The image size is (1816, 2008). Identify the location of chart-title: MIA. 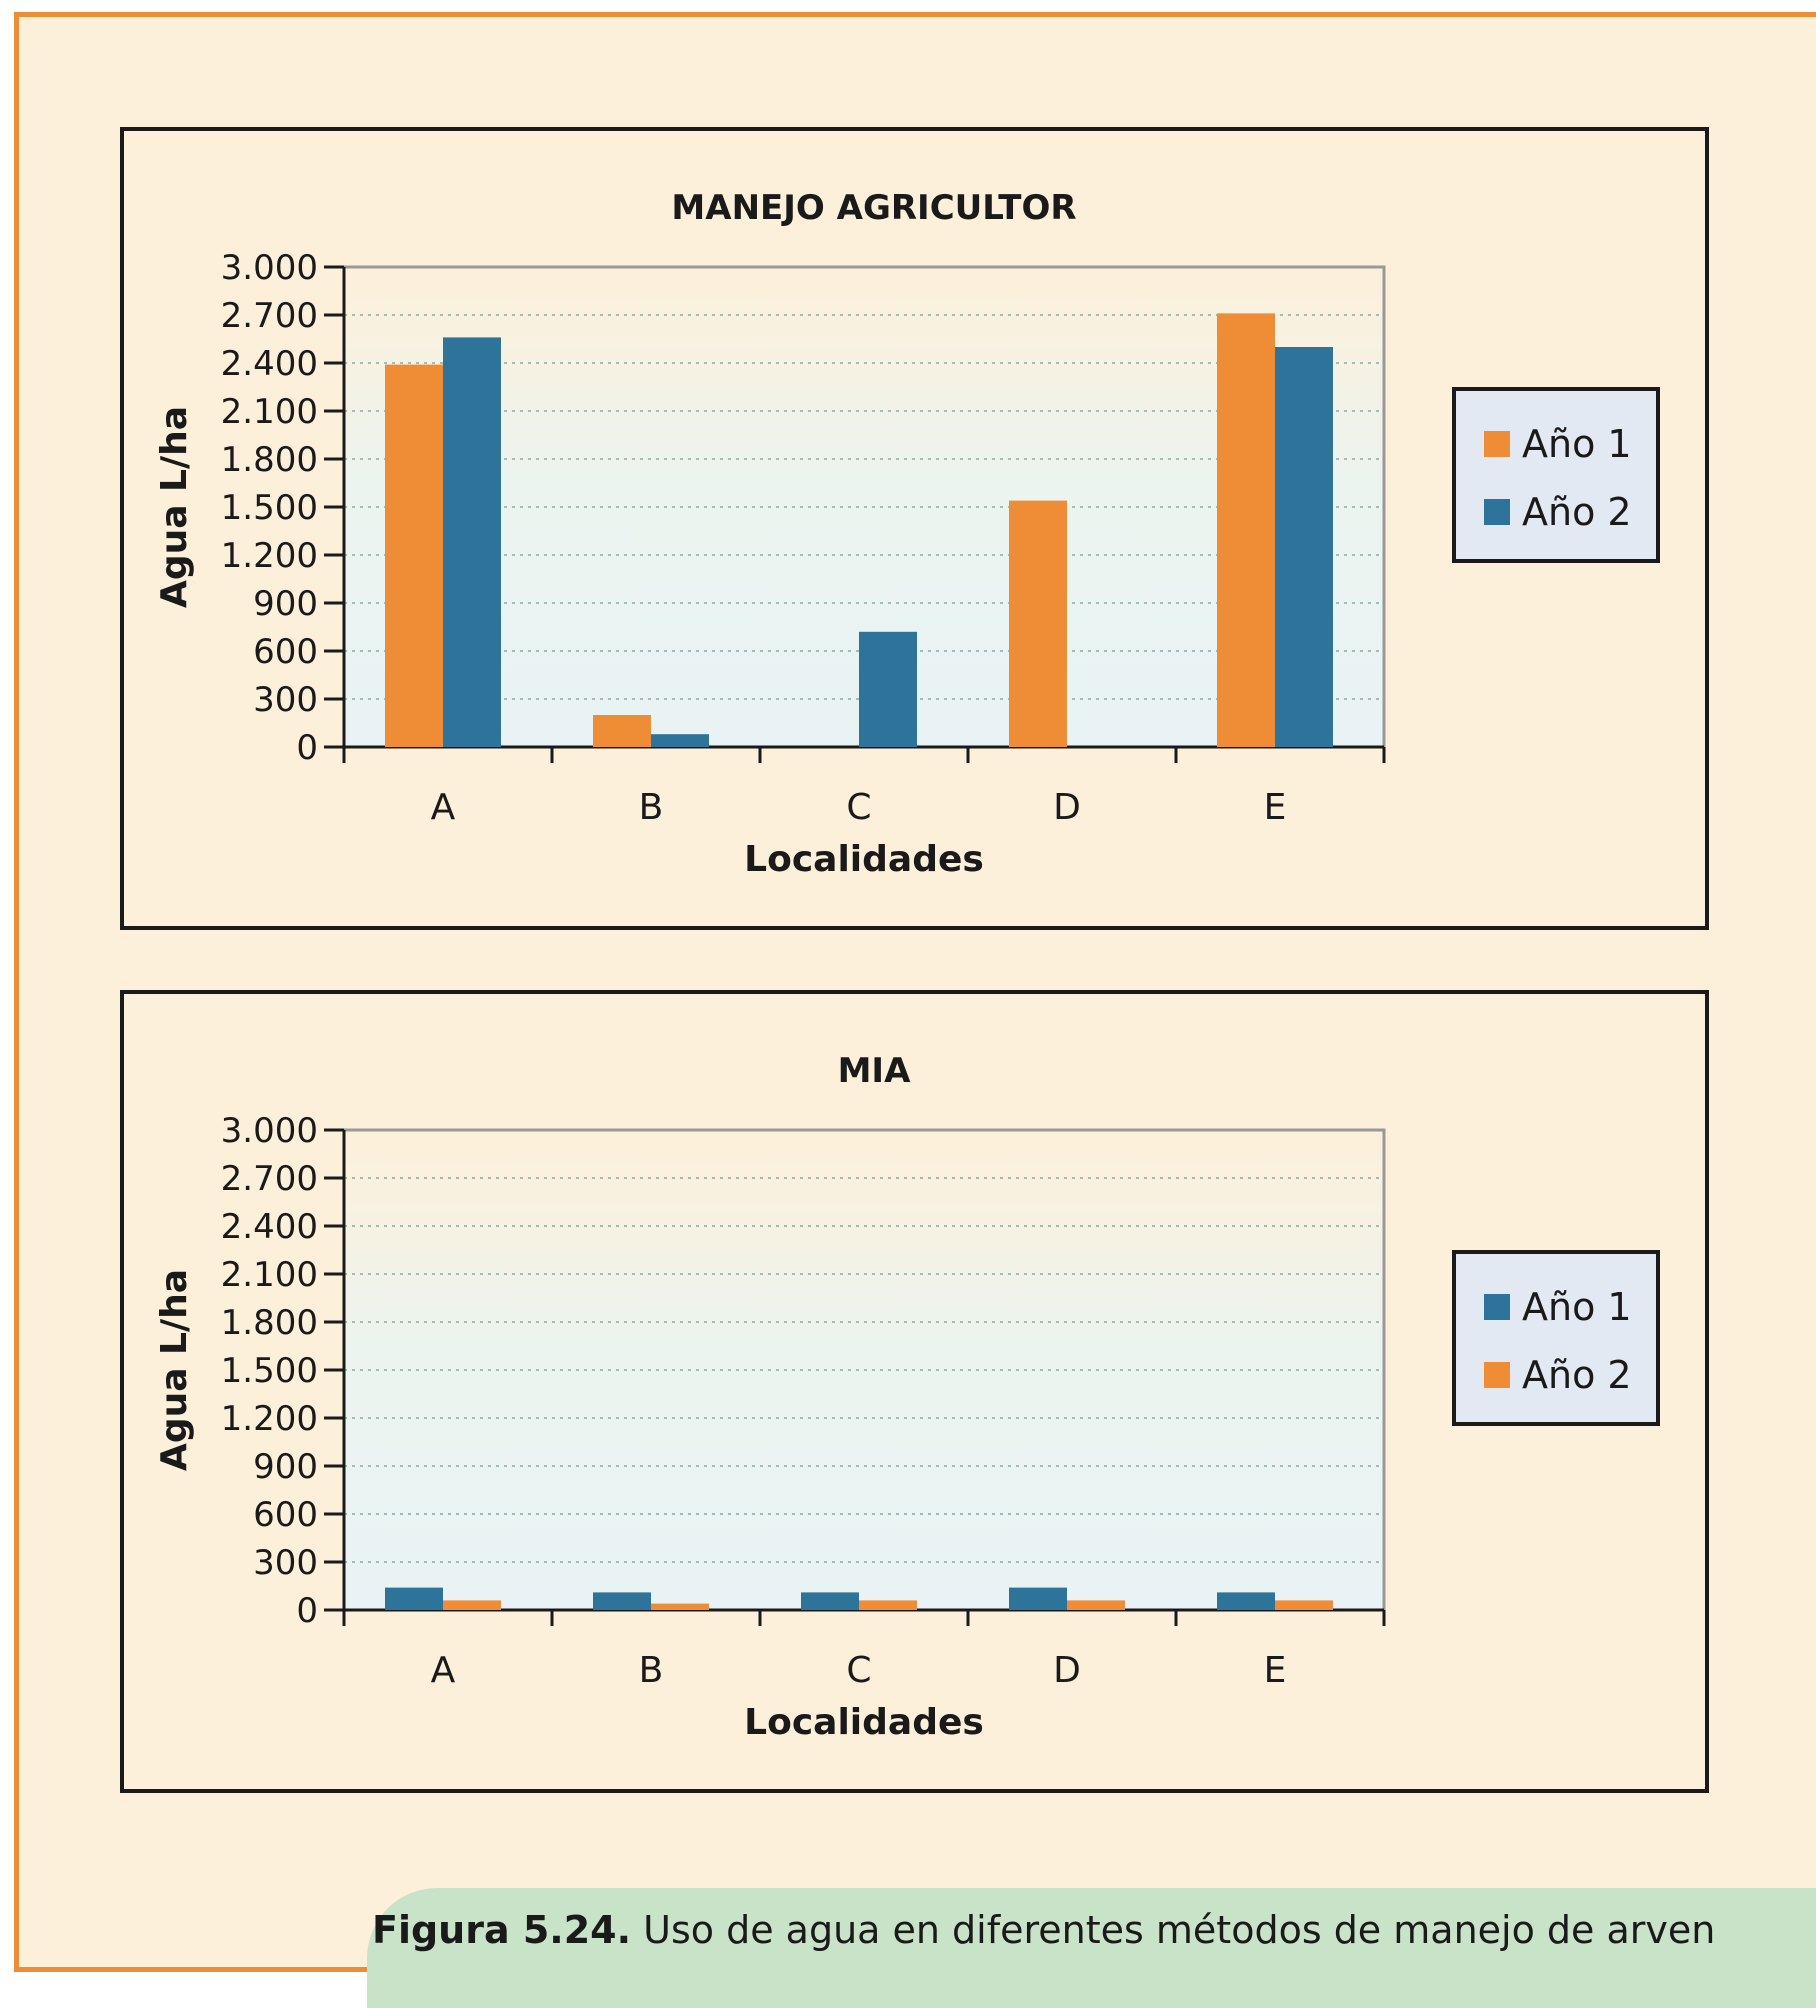
(874, 1071).